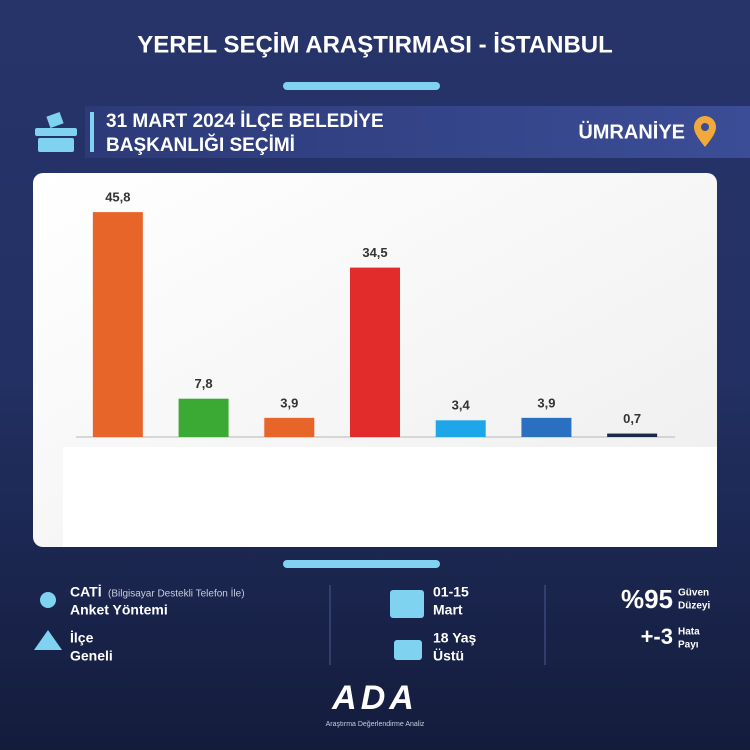 Image resolution: width=750 pixels, height=750 pixels. Describe the element at coordinates (204, 383) in the screenshot. I see `value-label: 7,8` at that location.